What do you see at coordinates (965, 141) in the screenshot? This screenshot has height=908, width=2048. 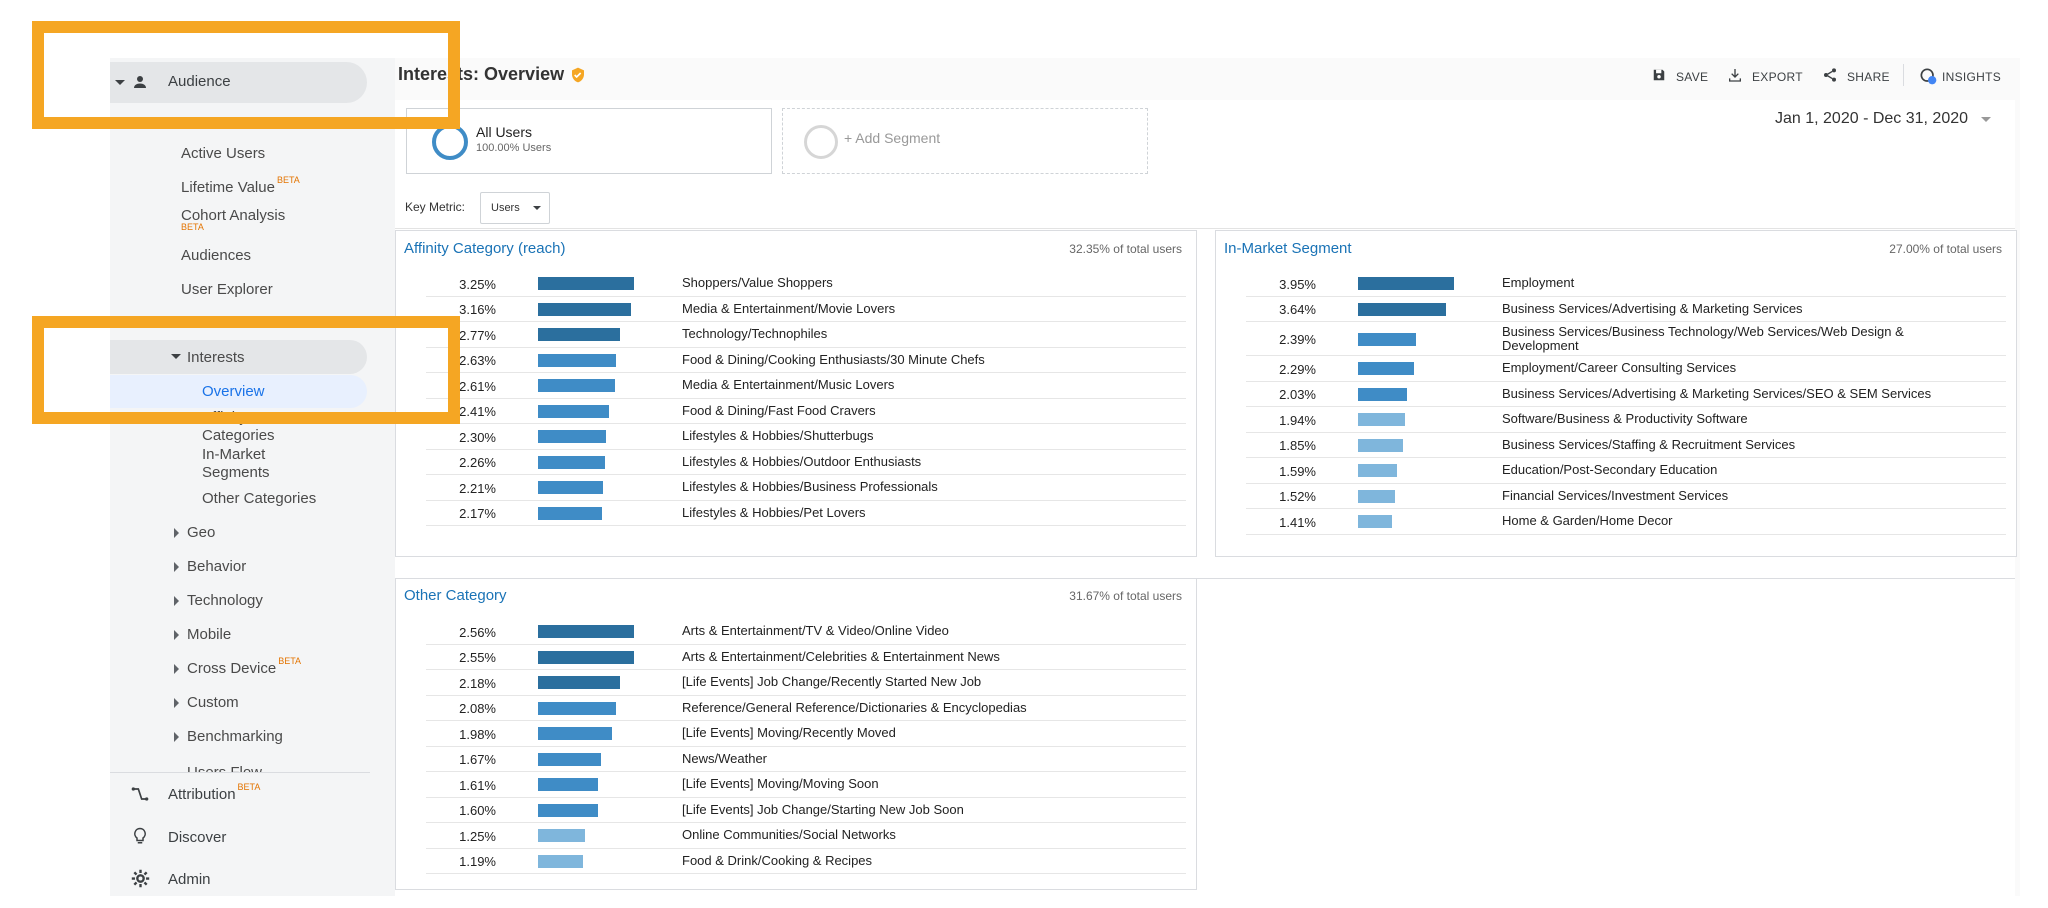 I see `add-segment-button` at bounding box center [965, 141].